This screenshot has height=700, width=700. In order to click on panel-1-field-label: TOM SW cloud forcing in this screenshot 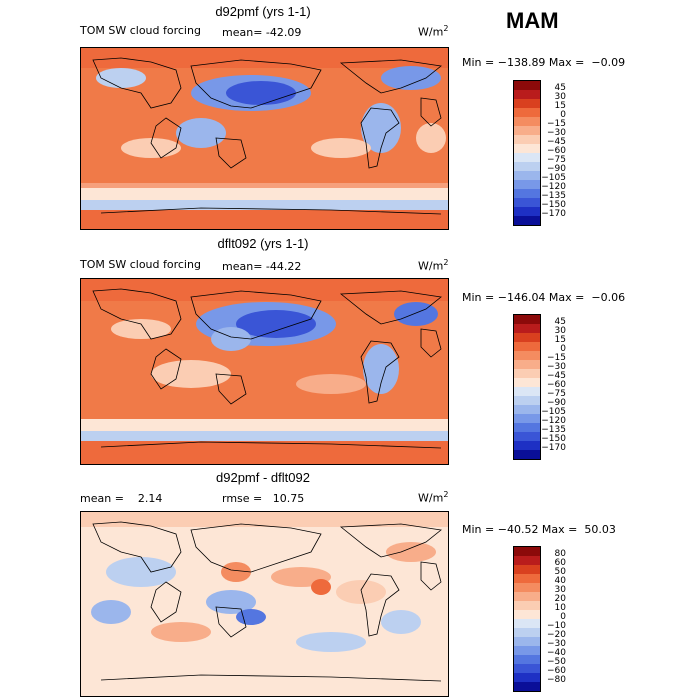, I will do `click(140, 30)`.